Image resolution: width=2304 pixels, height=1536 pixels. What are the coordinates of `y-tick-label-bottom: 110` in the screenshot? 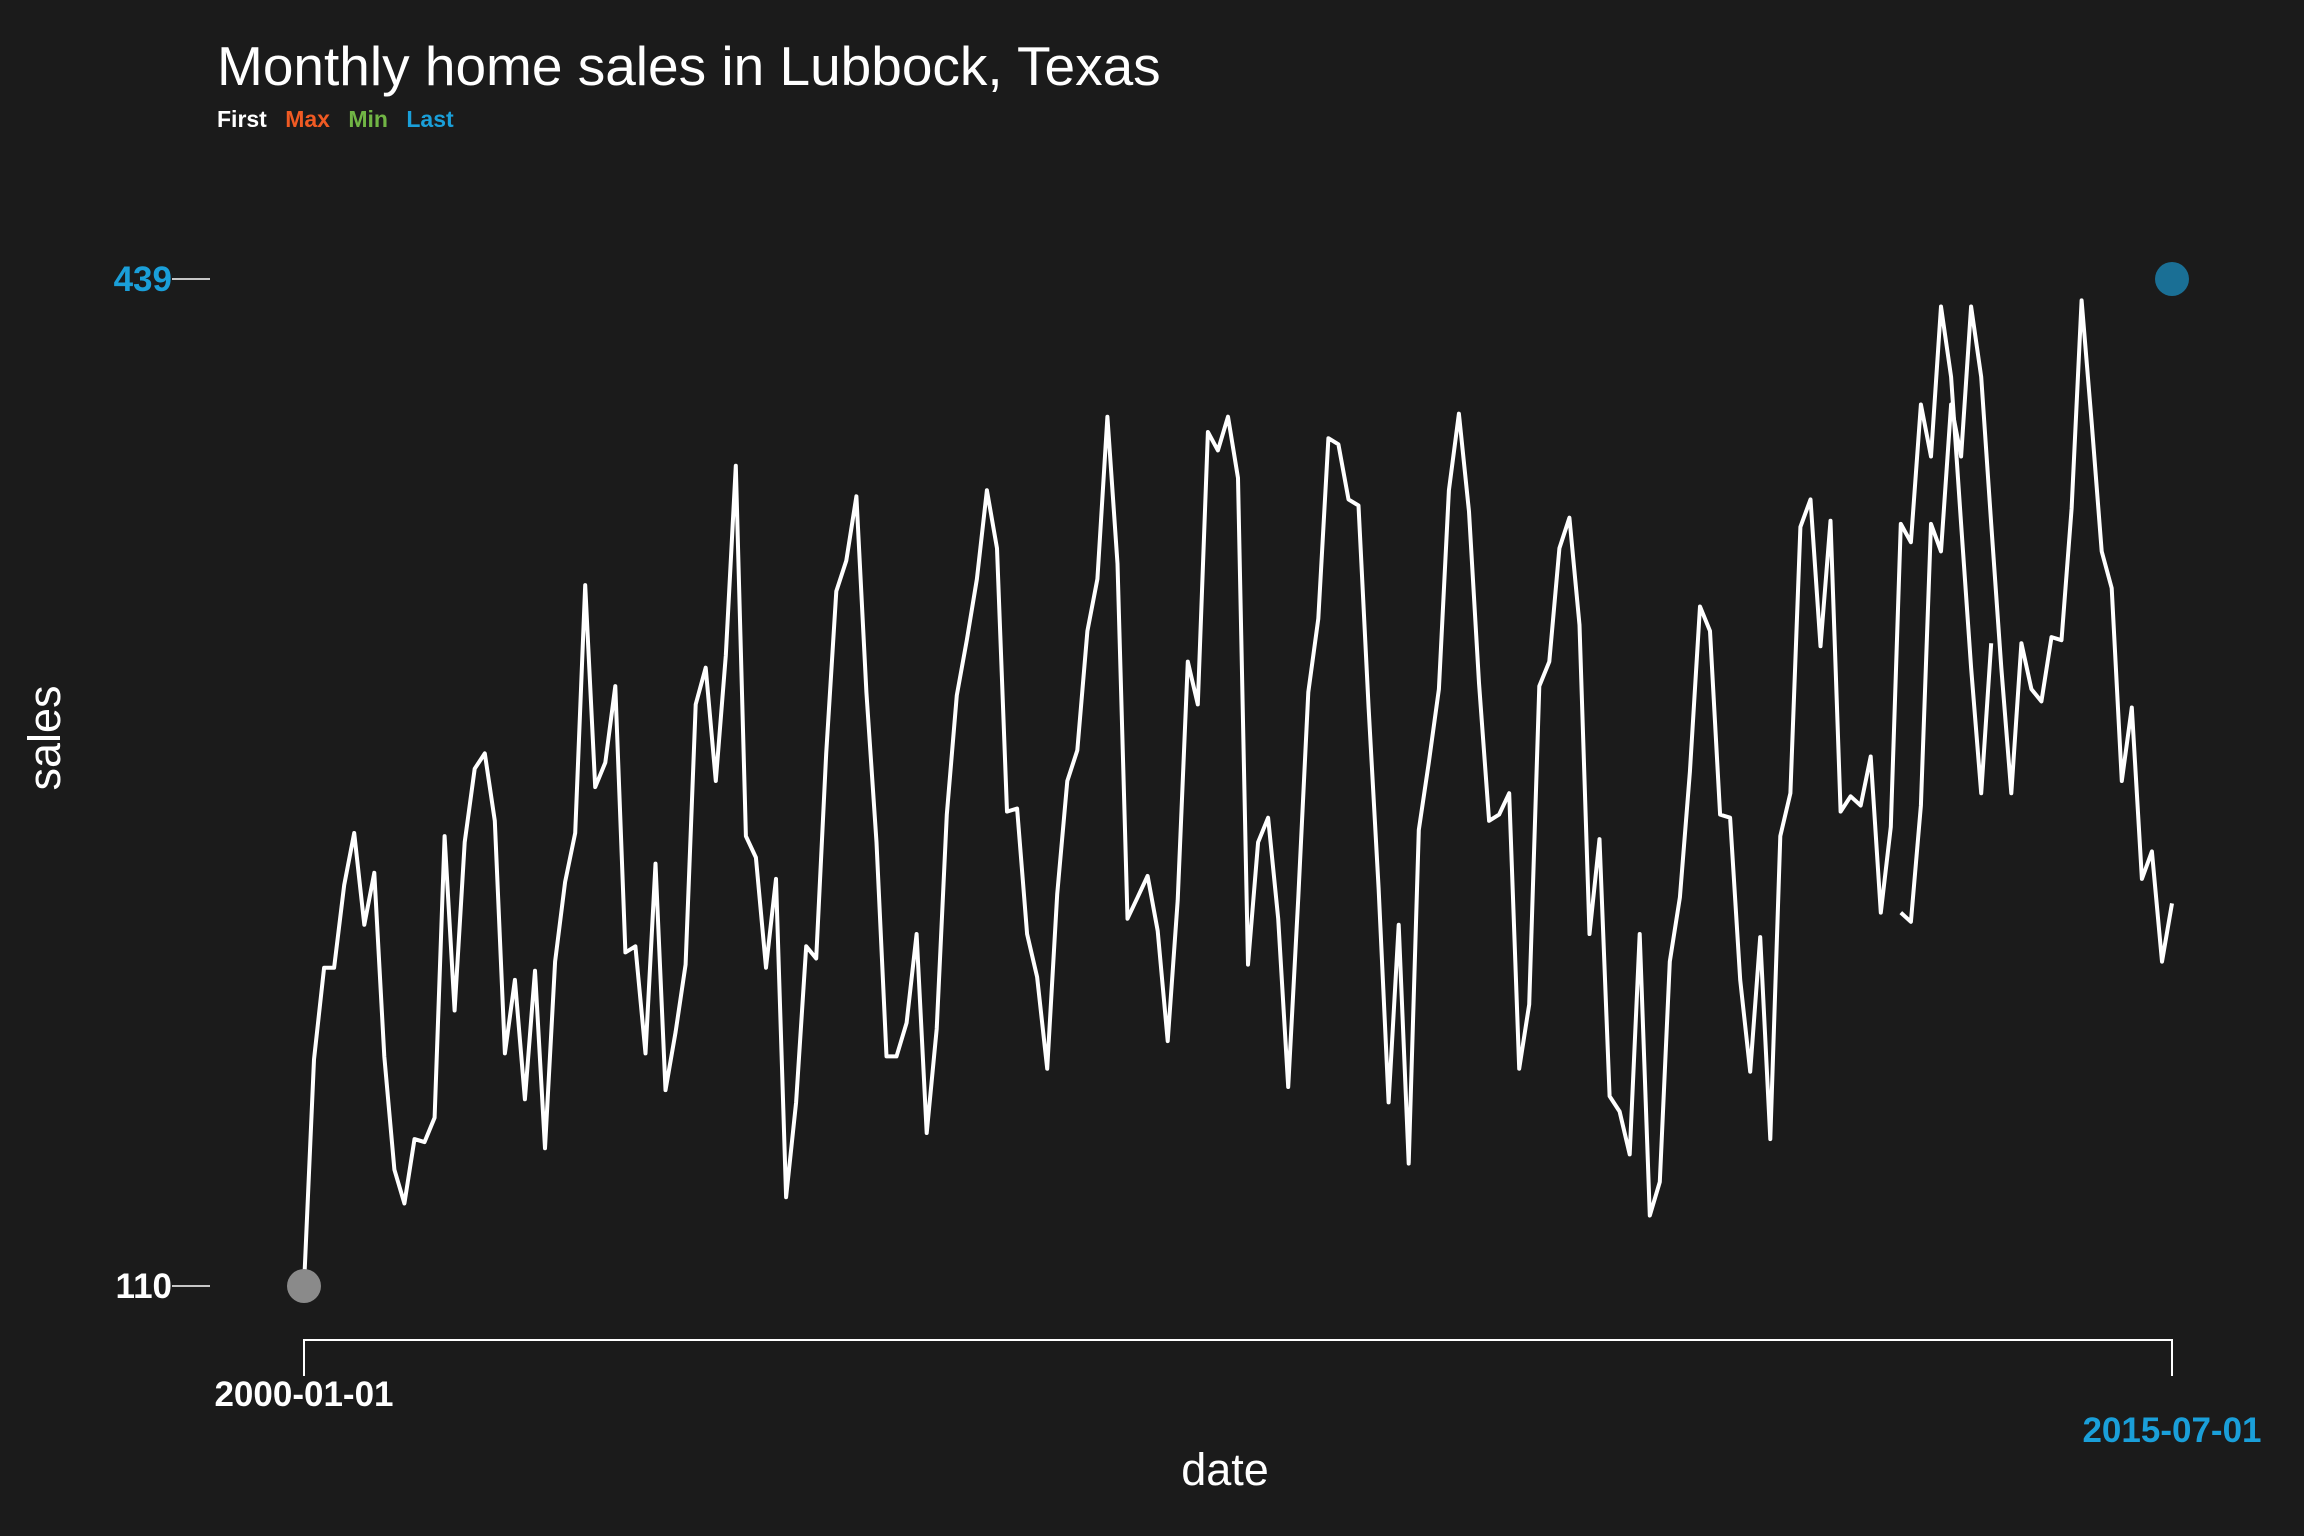 It's located at (144, 1286).